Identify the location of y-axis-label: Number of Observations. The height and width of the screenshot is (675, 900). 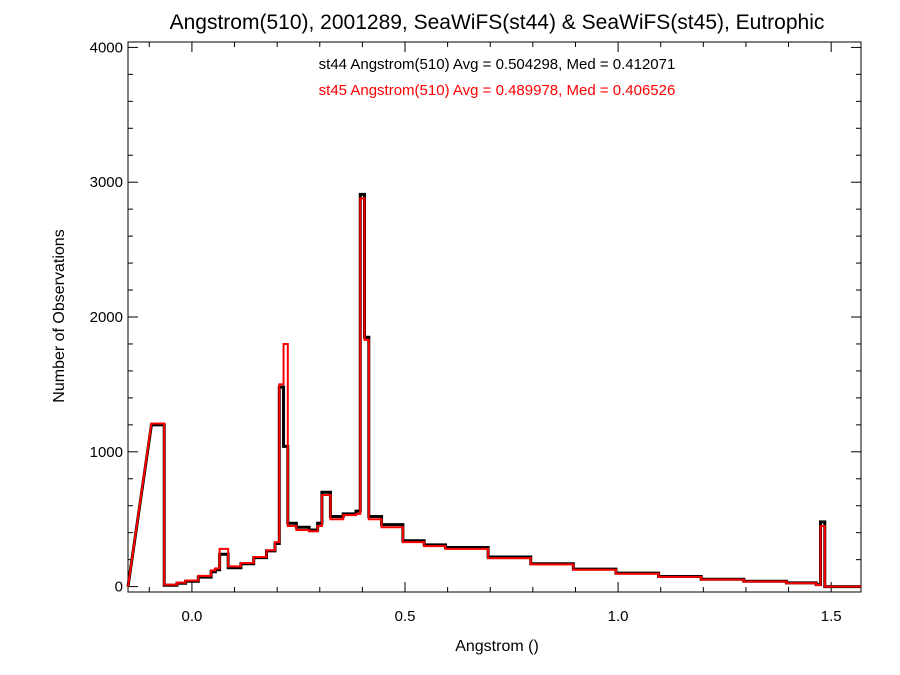
(59, 315).